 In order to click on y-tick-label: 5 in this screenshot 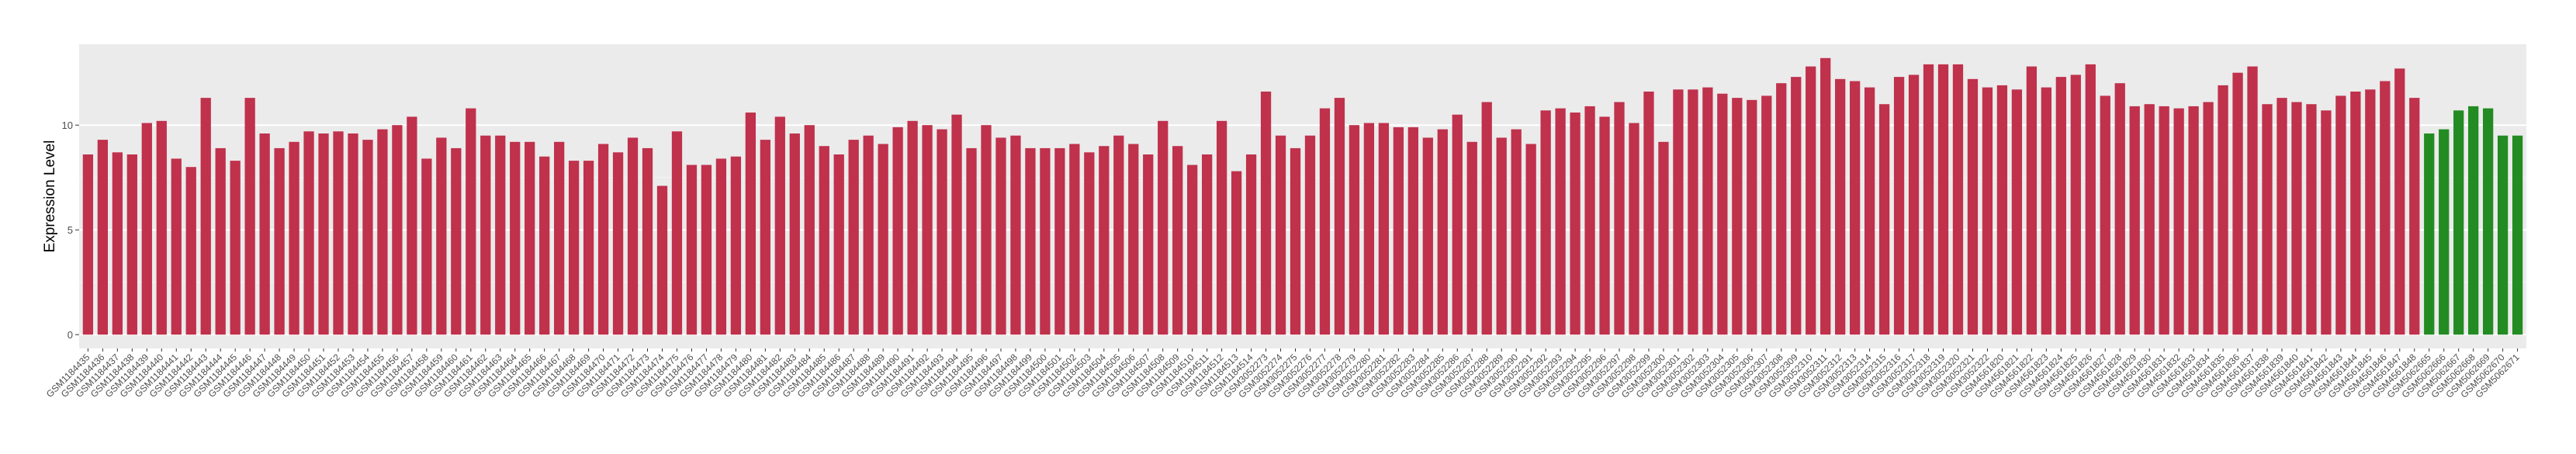, I will do `click(70, 230)`.